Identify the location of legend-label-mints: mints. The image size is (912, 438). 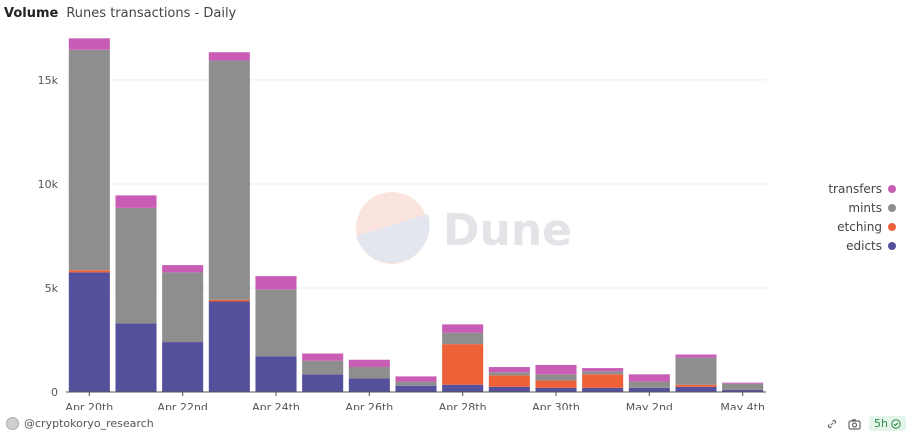
(865, 207).